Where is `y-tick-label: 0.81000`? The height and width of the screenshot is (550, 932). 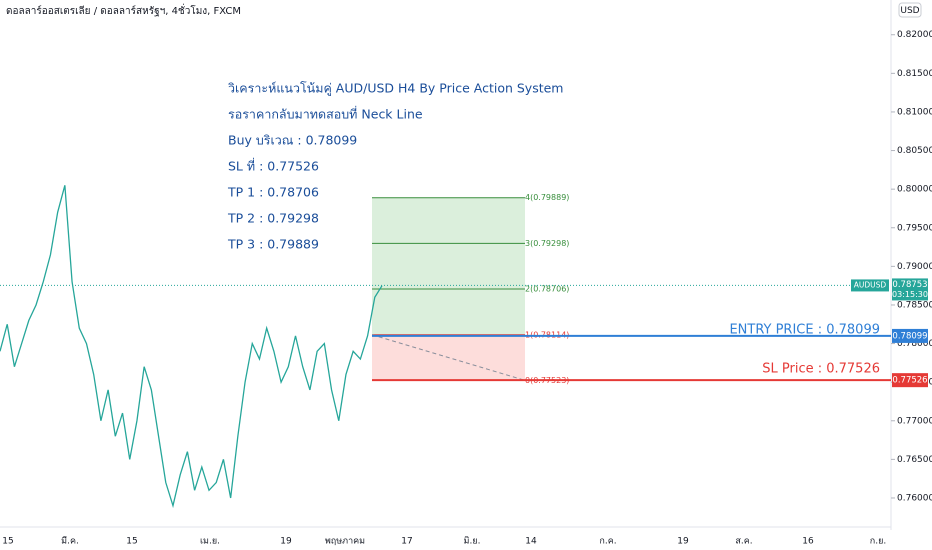
y-tick-label: 0.81000 is located at coordinates (914, 112).